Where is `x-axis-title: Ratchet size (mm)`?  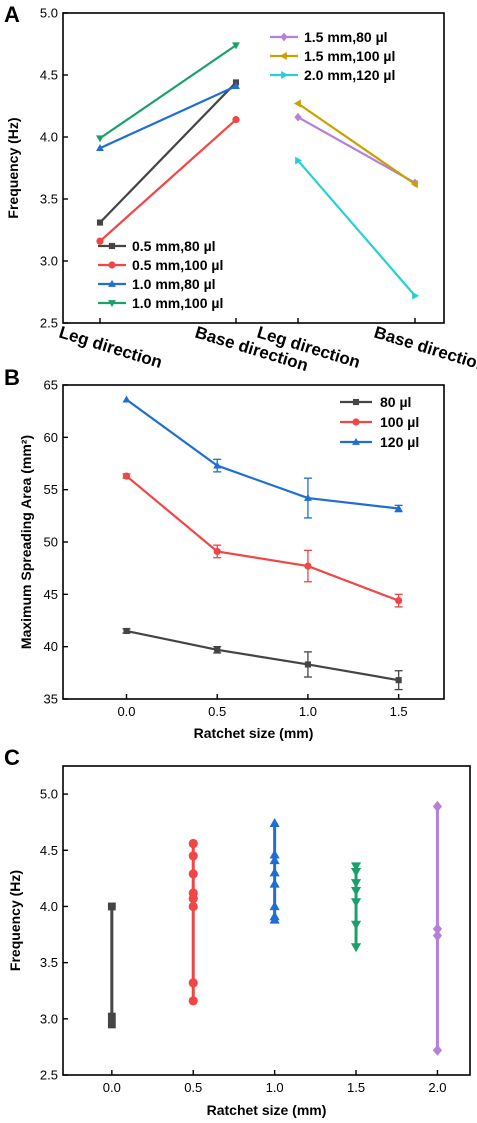 x-axis-title: Ratchet size (mm) is located at coordinates (267, 1110).